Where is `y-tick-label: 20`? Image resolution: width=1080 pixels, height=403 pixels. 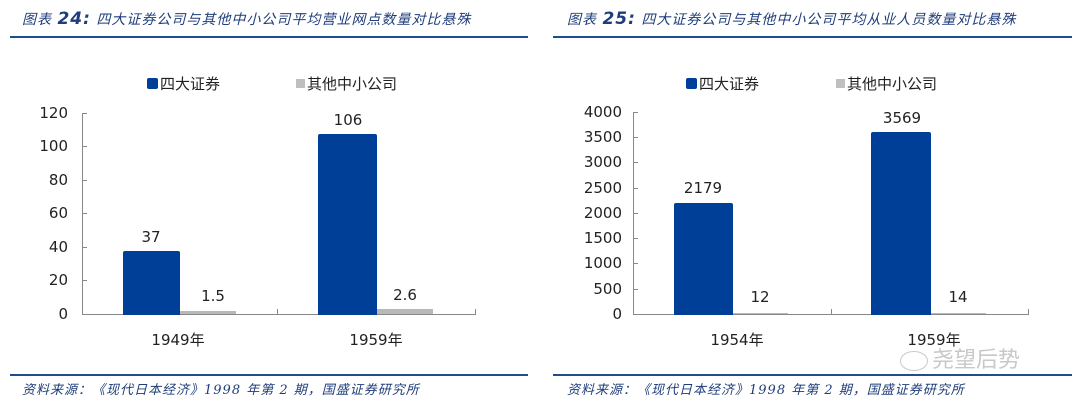
y-tick-label: 20 is located at coordinates (58, 280).